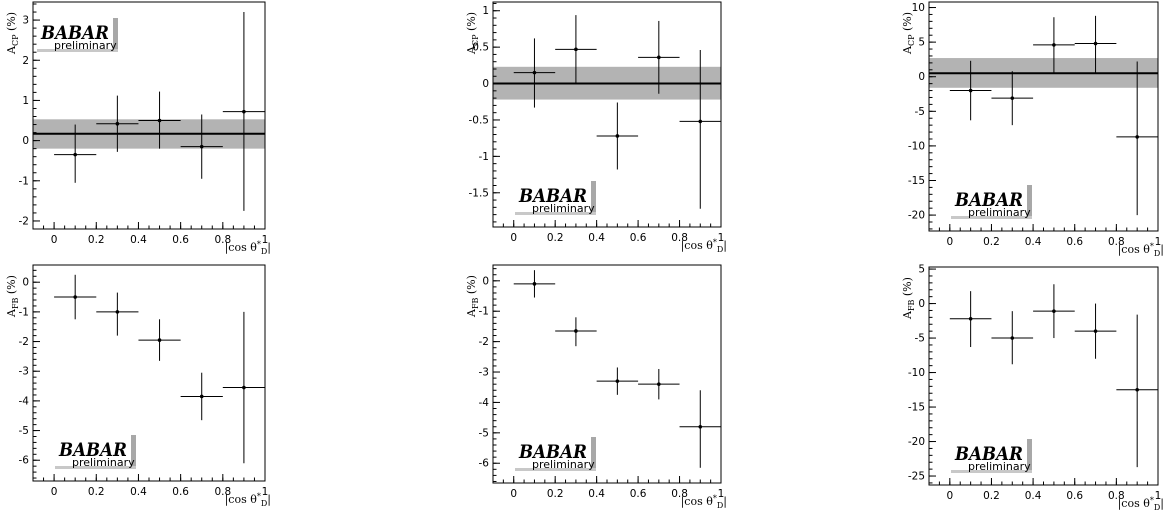 This screenshot has height=527, width=1170. I want to click on y-tick-label: 3, so click(25, 21).